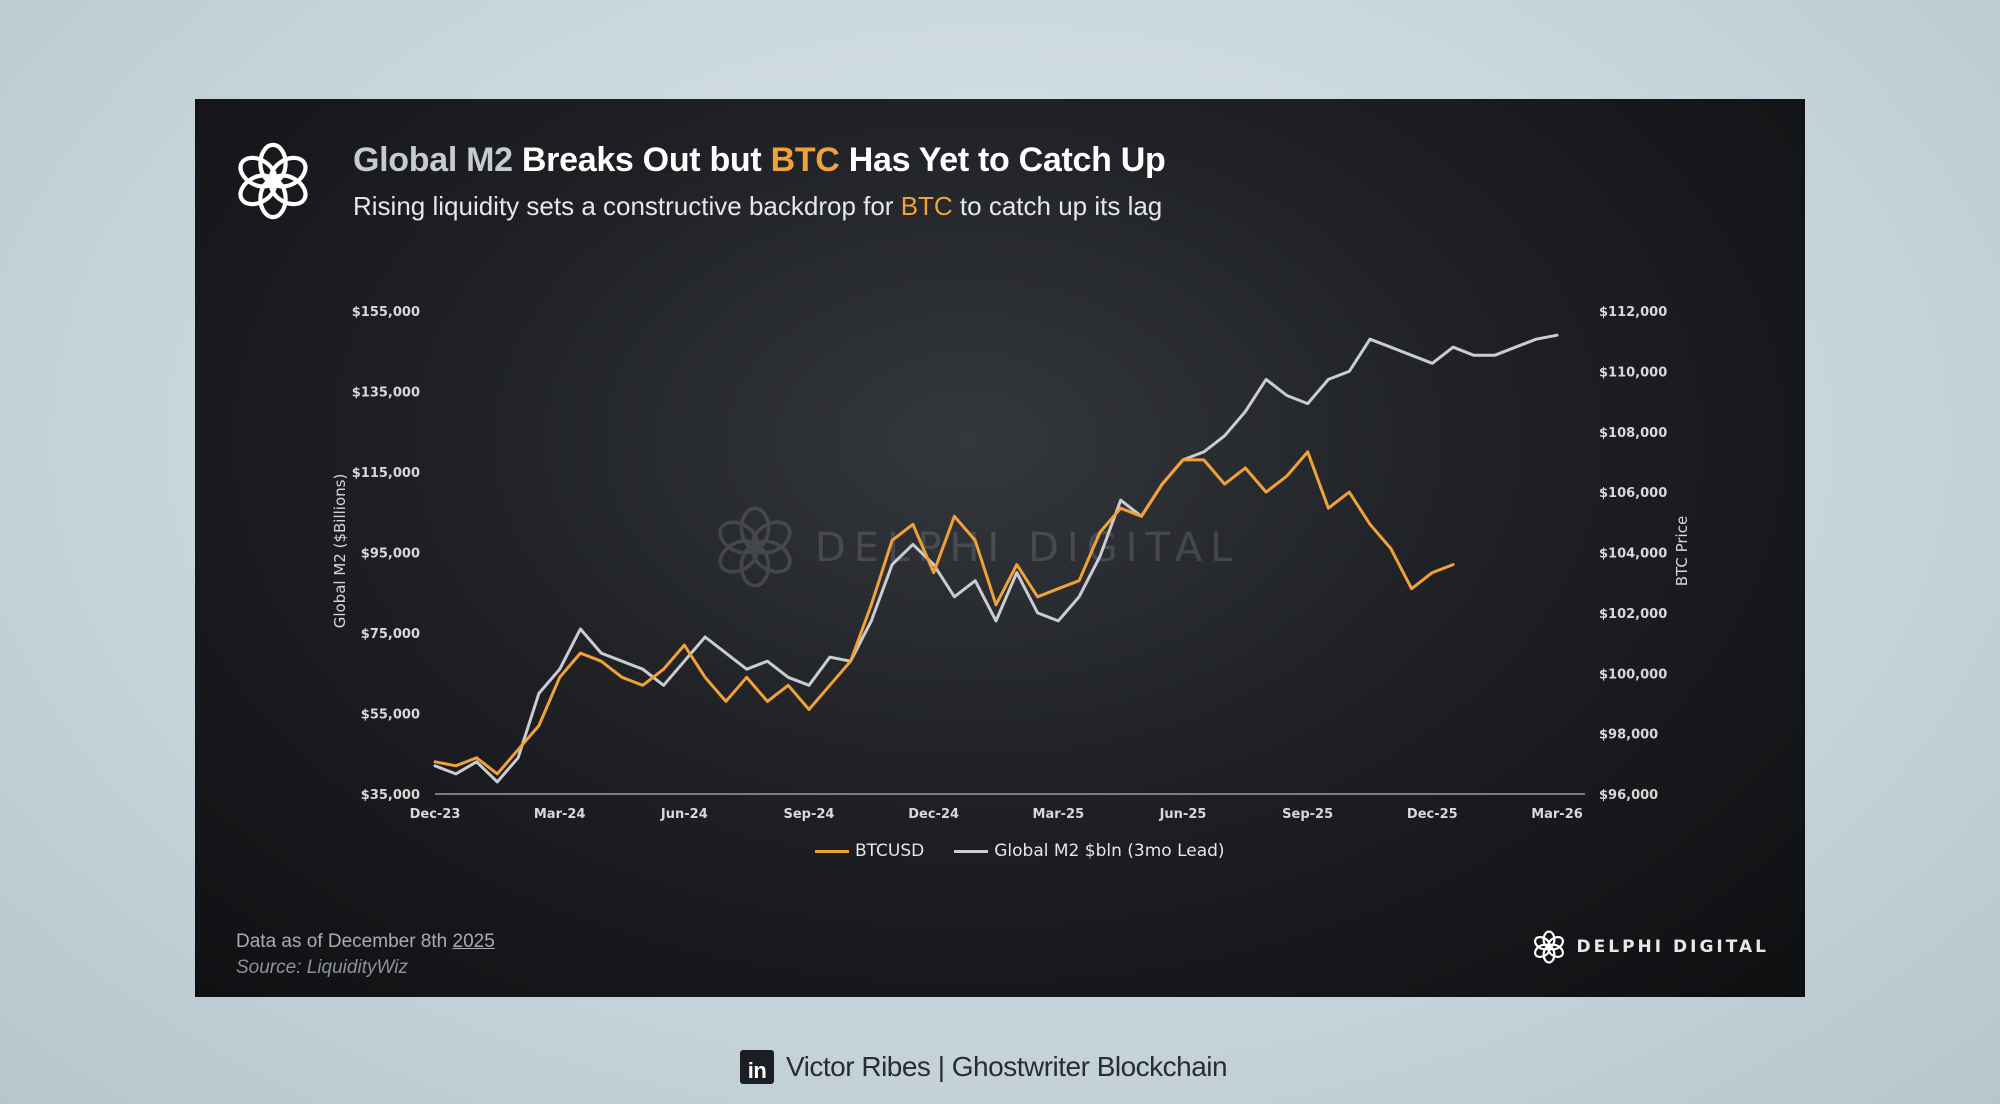 Image resolution: width=2000 pixels, height=1104 pixels. Describe the element at coordinates (1633, 674) in the screenshot. I see `y-right-tick-label: $100,000` at that location.